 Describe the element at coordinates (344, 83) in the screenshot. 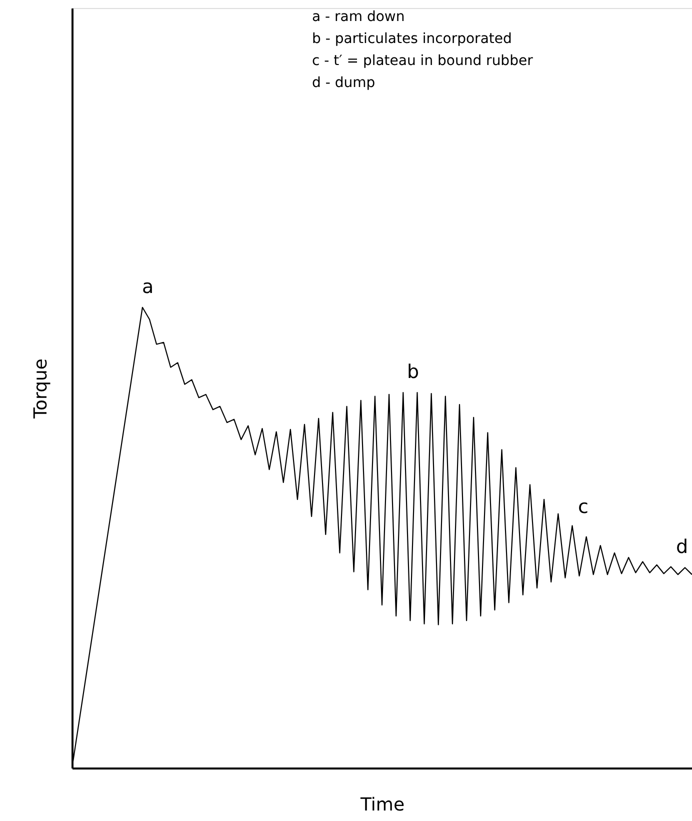

I see `text: d - dump` at that location.